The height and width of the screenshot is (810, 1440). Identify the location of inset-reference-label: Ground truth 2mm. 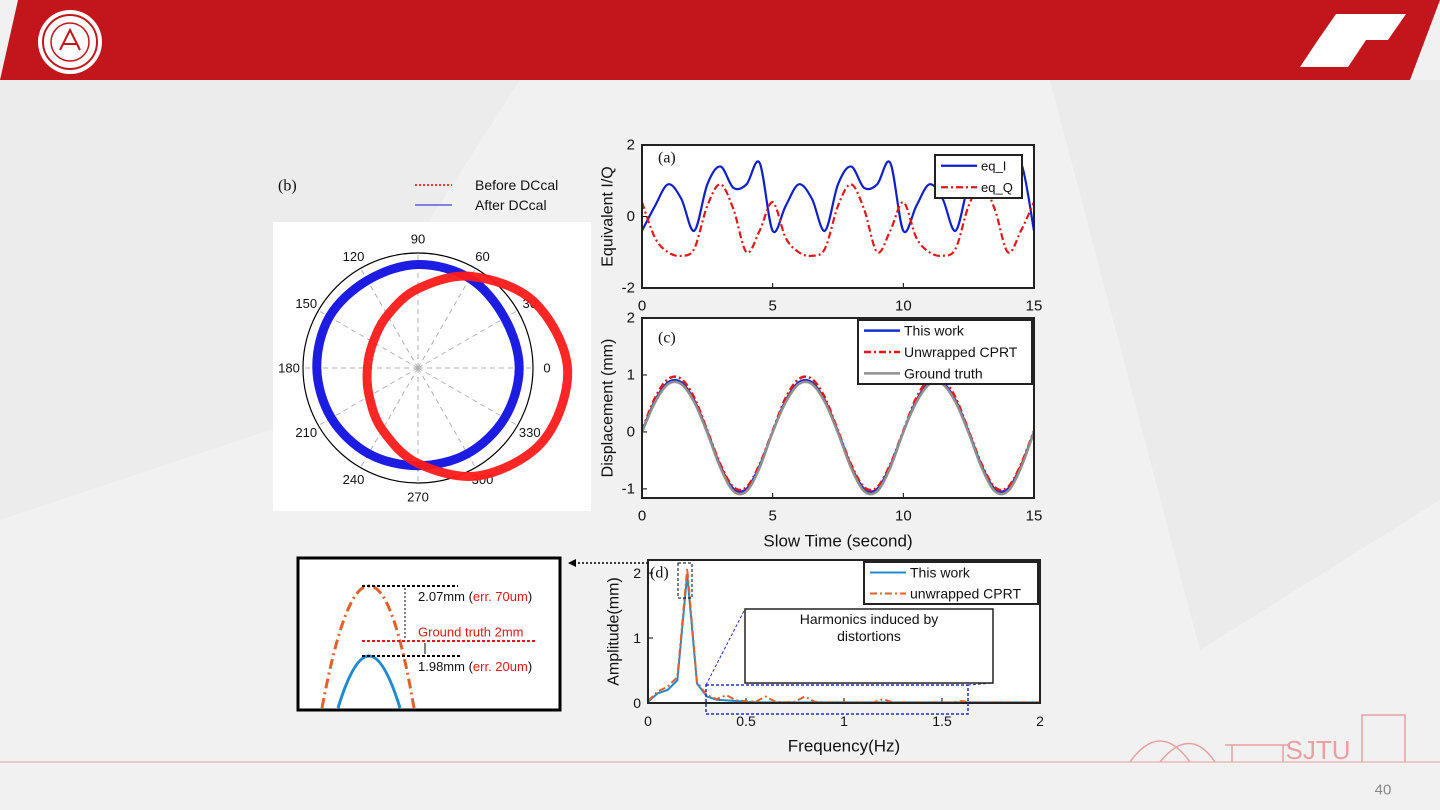
(471, 632).